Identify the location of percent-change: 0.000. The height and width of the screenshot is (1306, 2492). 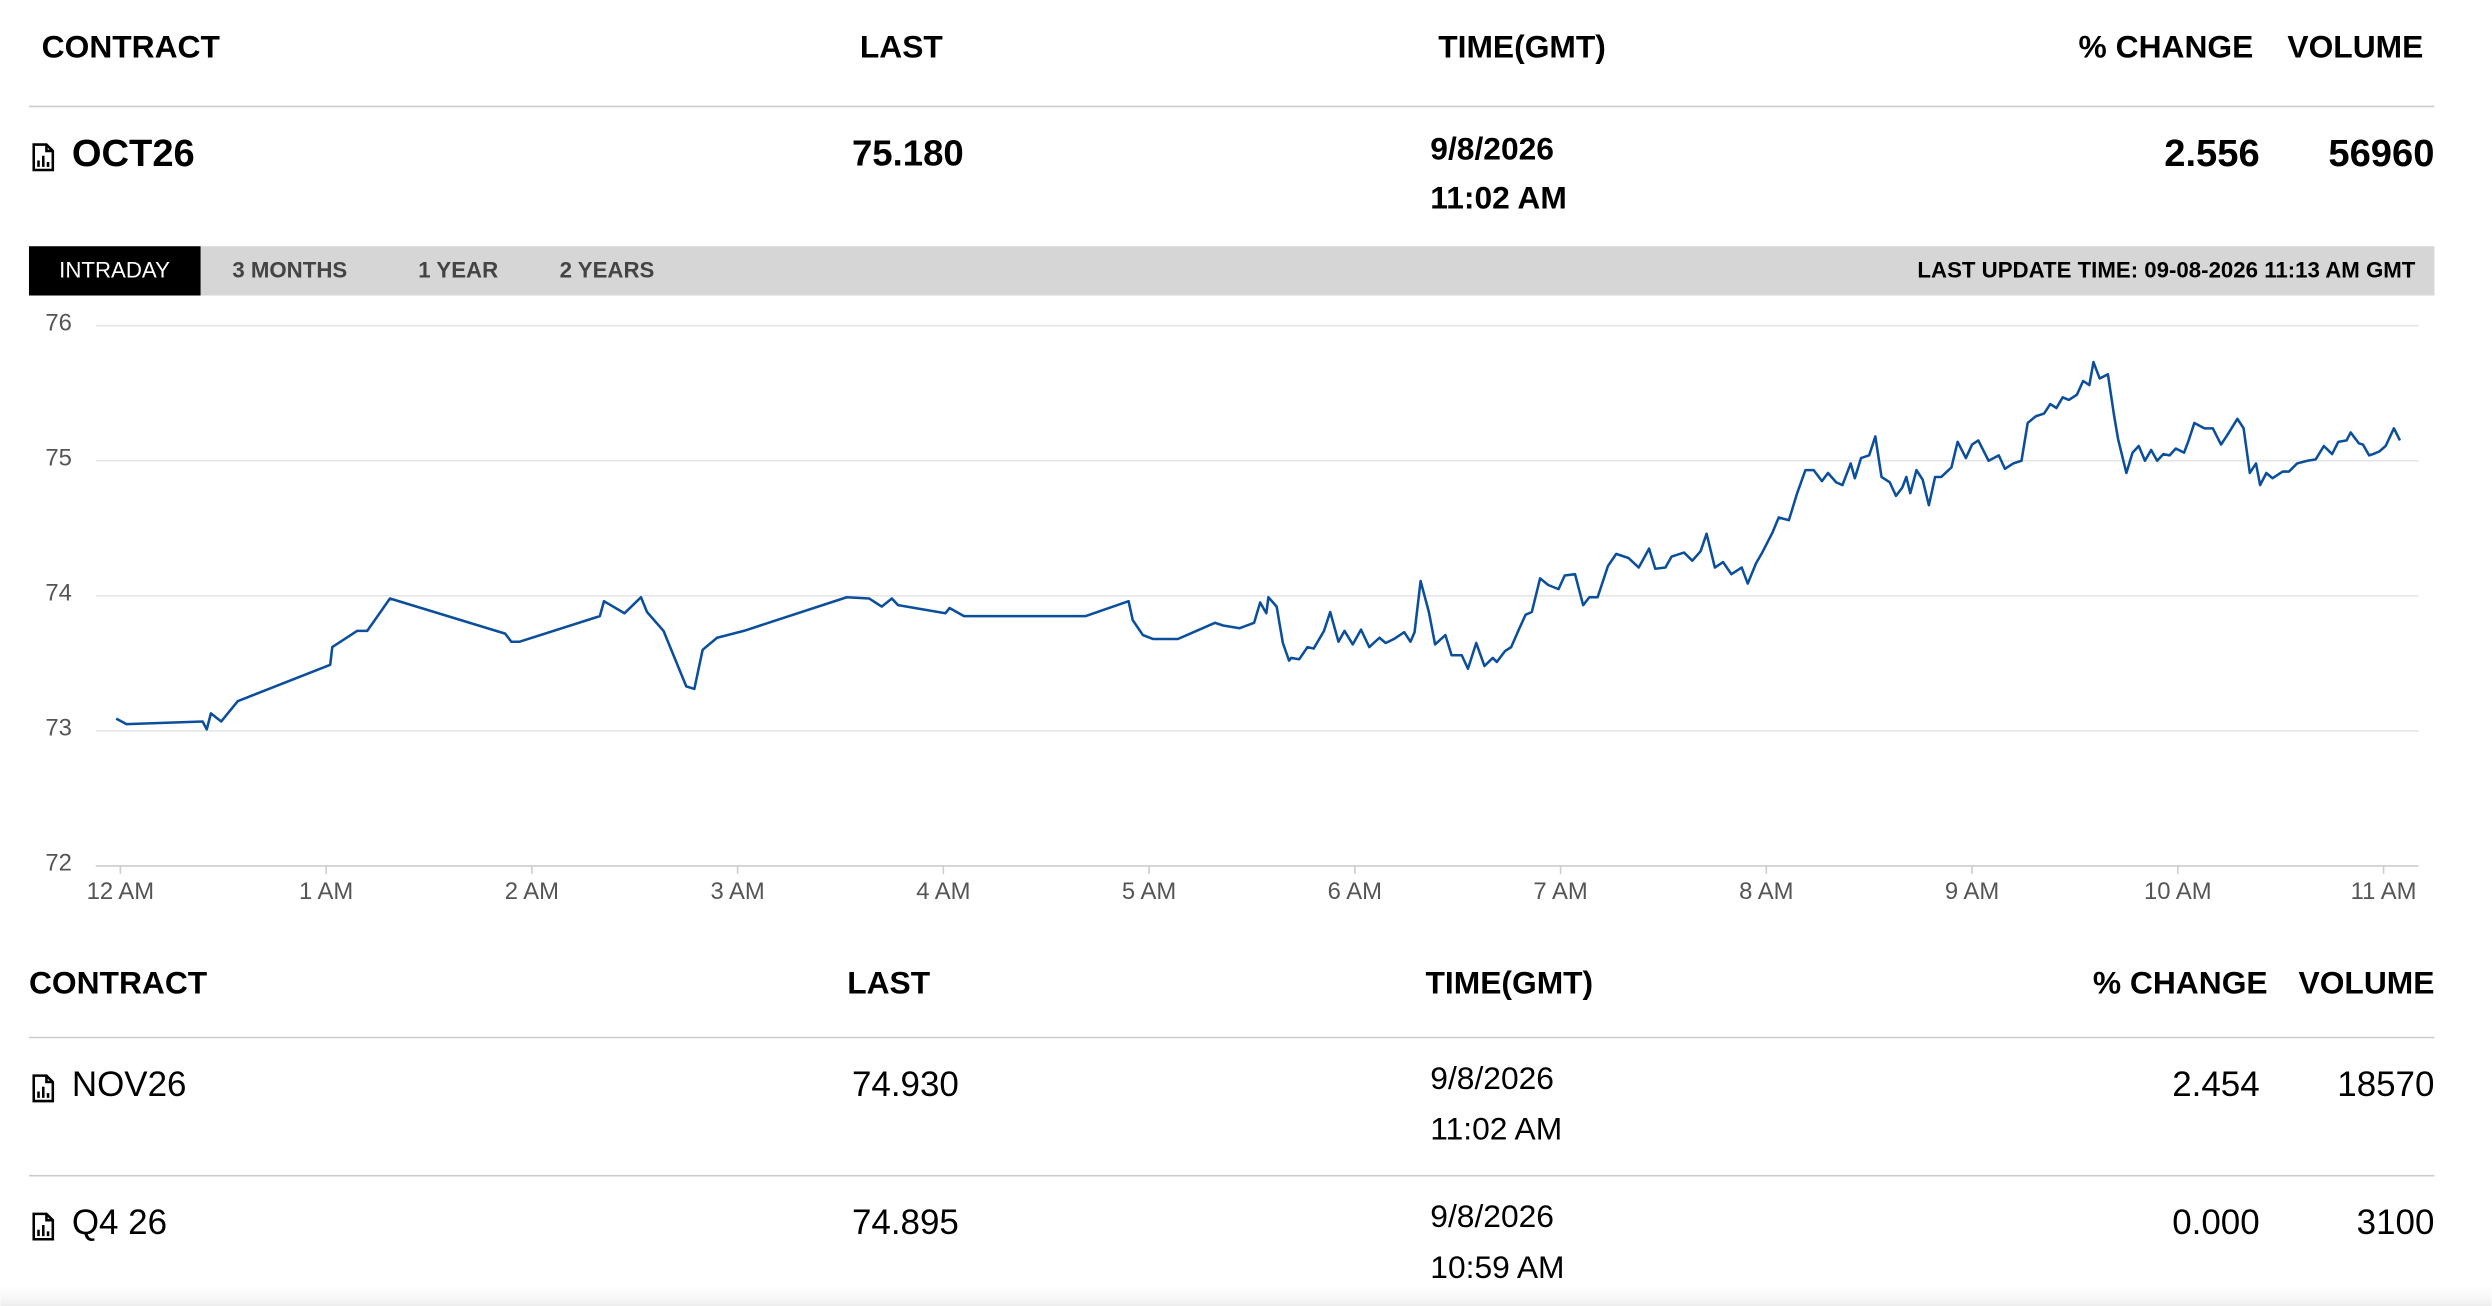
(2215, 1222).